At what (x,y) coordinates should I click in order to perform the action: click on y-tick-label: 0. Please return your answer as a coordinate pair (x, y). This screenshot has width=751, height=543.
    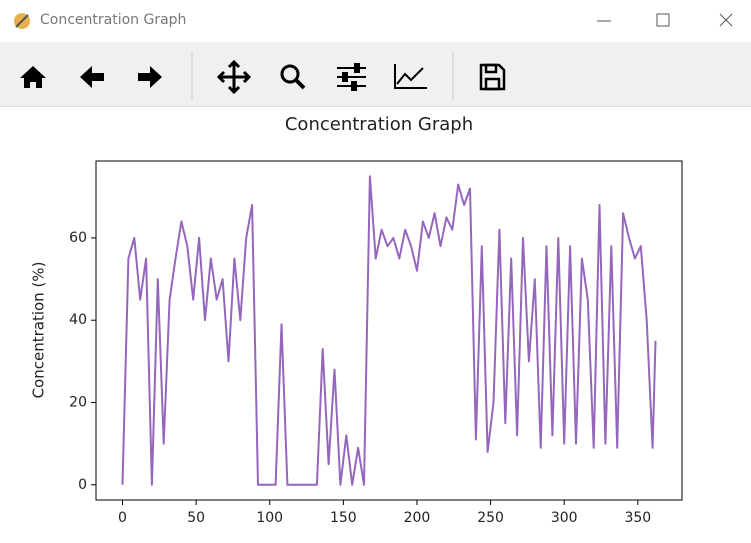
    Looking at the image, I should click on (82, 485).